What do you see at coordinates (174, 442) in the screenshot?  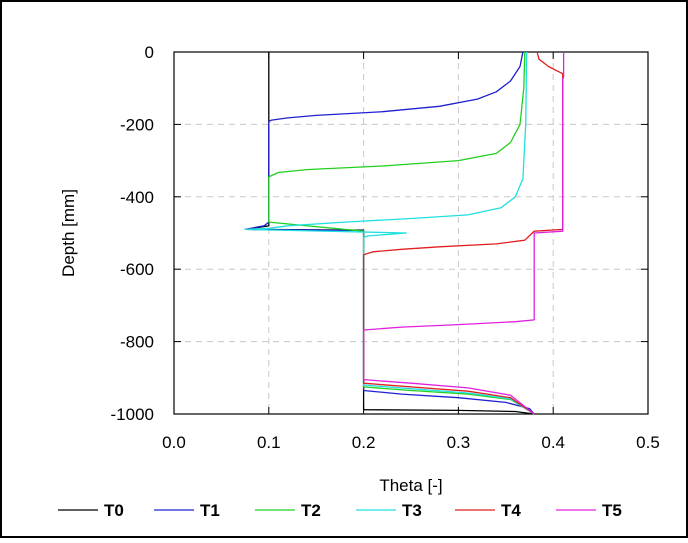 I see `x-tick-label: 0.0` at bounding box center [174, 442].